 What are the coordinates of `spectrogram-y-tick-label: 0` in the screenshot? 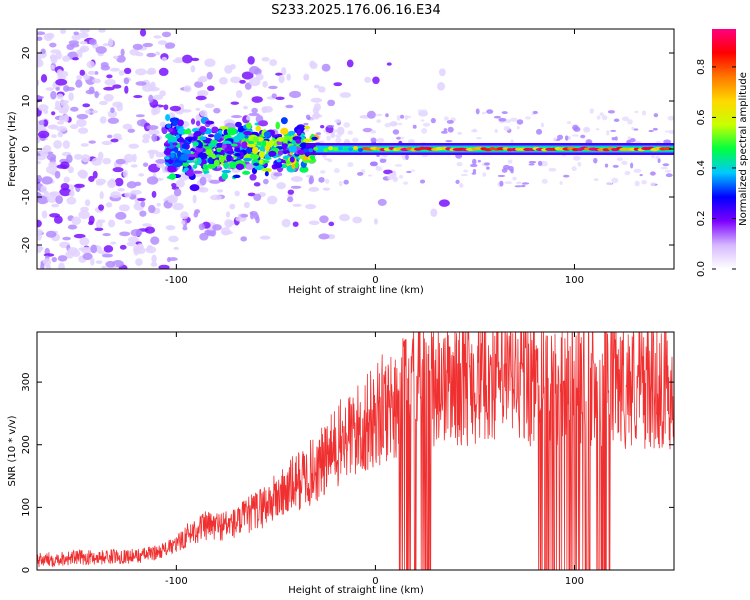 It's located at (26, 149).